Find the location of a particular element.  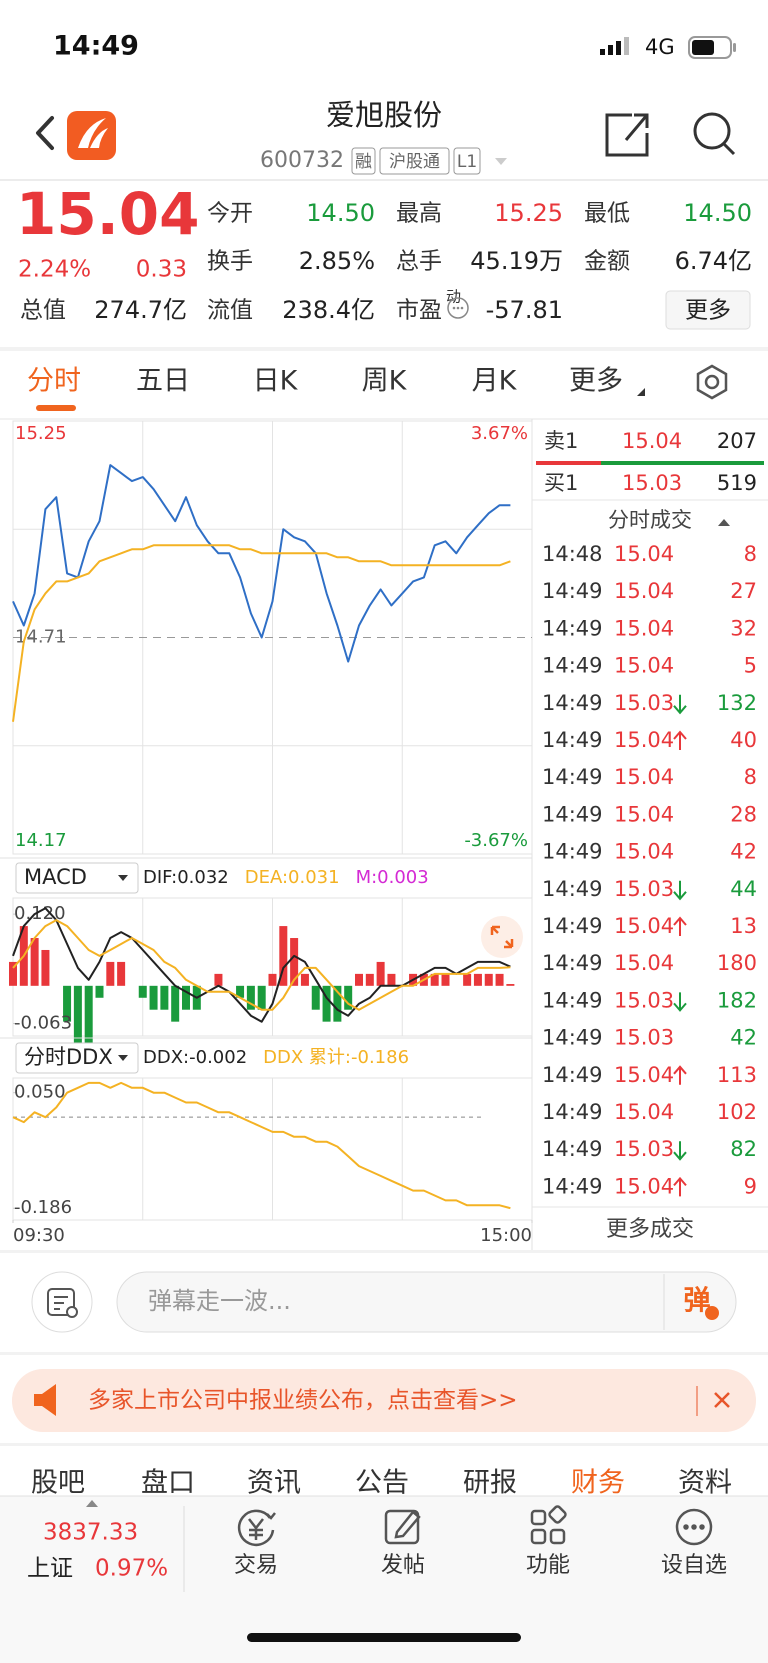

index-name: 上证 is located at coordinates (50, 1569).